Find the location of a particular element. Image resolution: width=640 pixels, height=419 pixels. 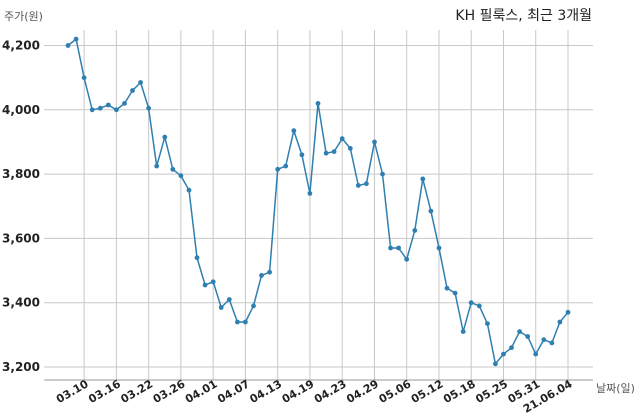

y-tick-label: 4,200 is located at coordinates (21, 46).